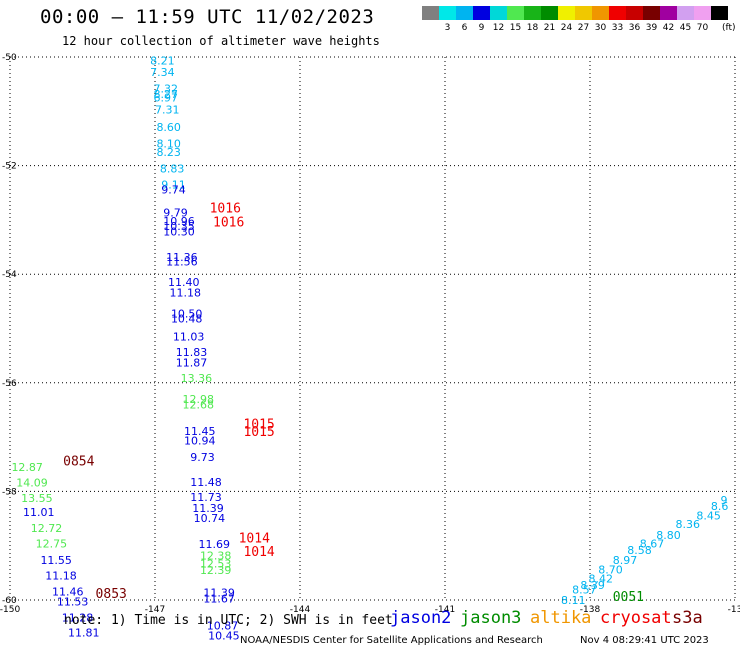  What do you see at coordinates (216, 564) in the screenshot?
I see `wave-height-label: 12.53` at bounding box center [216, 564].